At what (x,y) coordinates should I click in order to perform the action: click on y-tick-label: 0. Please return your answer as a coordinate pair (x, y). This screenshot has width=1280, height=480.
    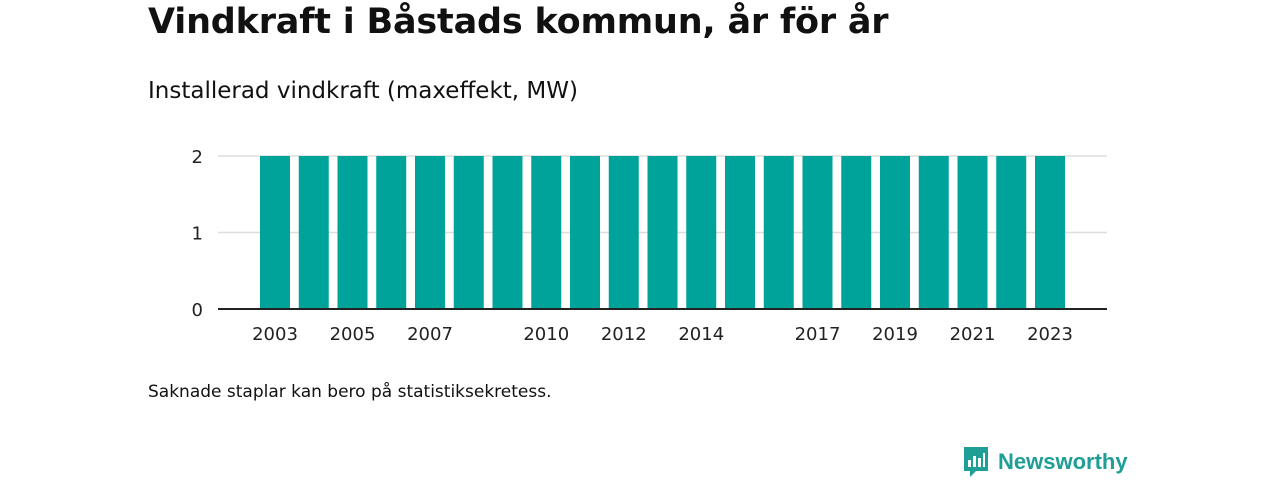
    Looking at the image, I should click on (197, 310).